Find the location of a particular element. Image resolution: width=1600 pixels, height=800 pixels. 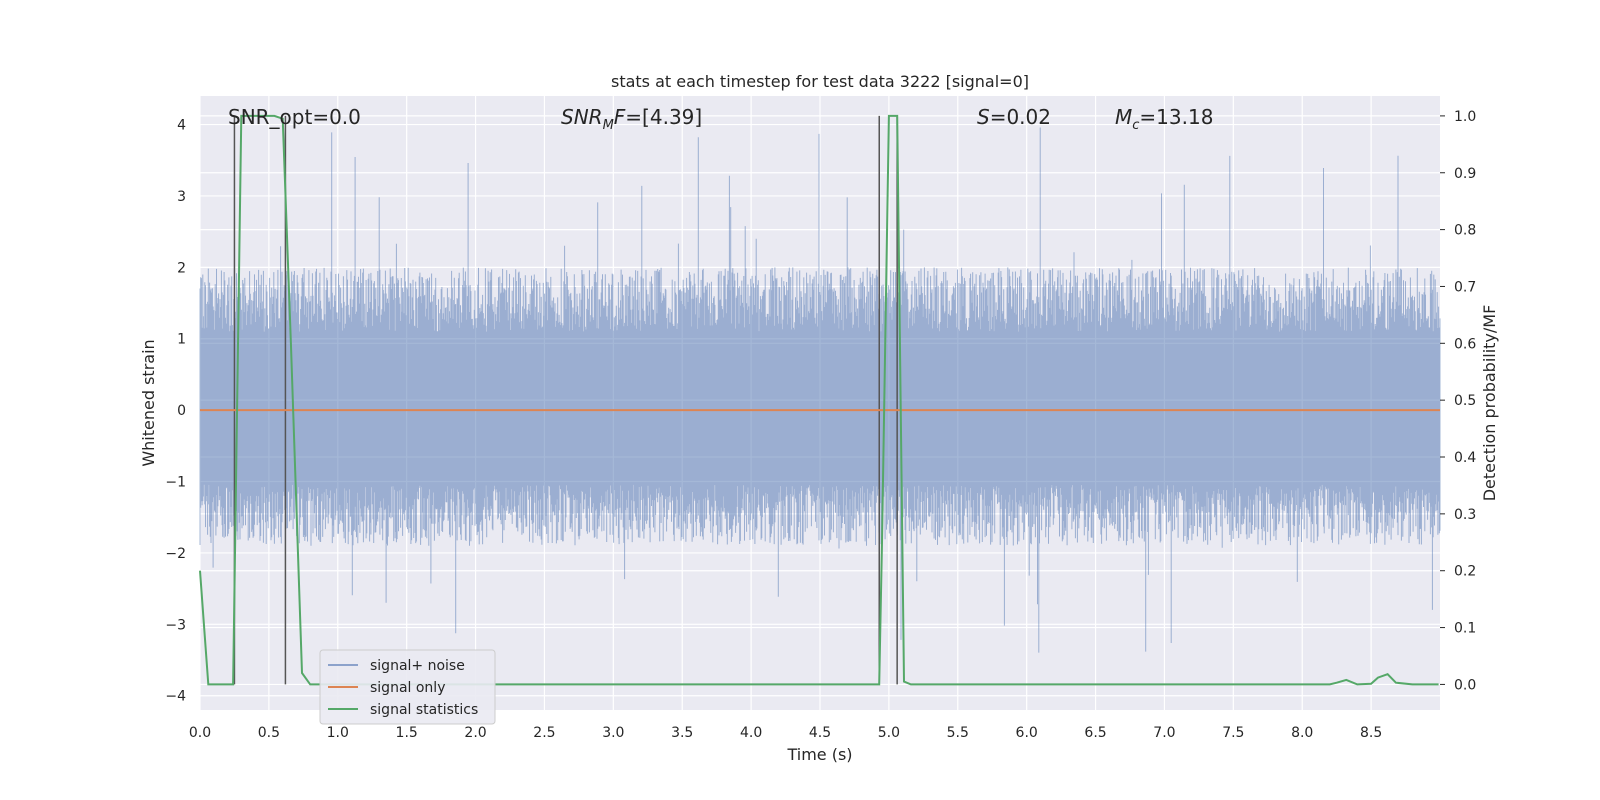

y-tick-label-right: 0.4 is located at coordinates (1465, 458).